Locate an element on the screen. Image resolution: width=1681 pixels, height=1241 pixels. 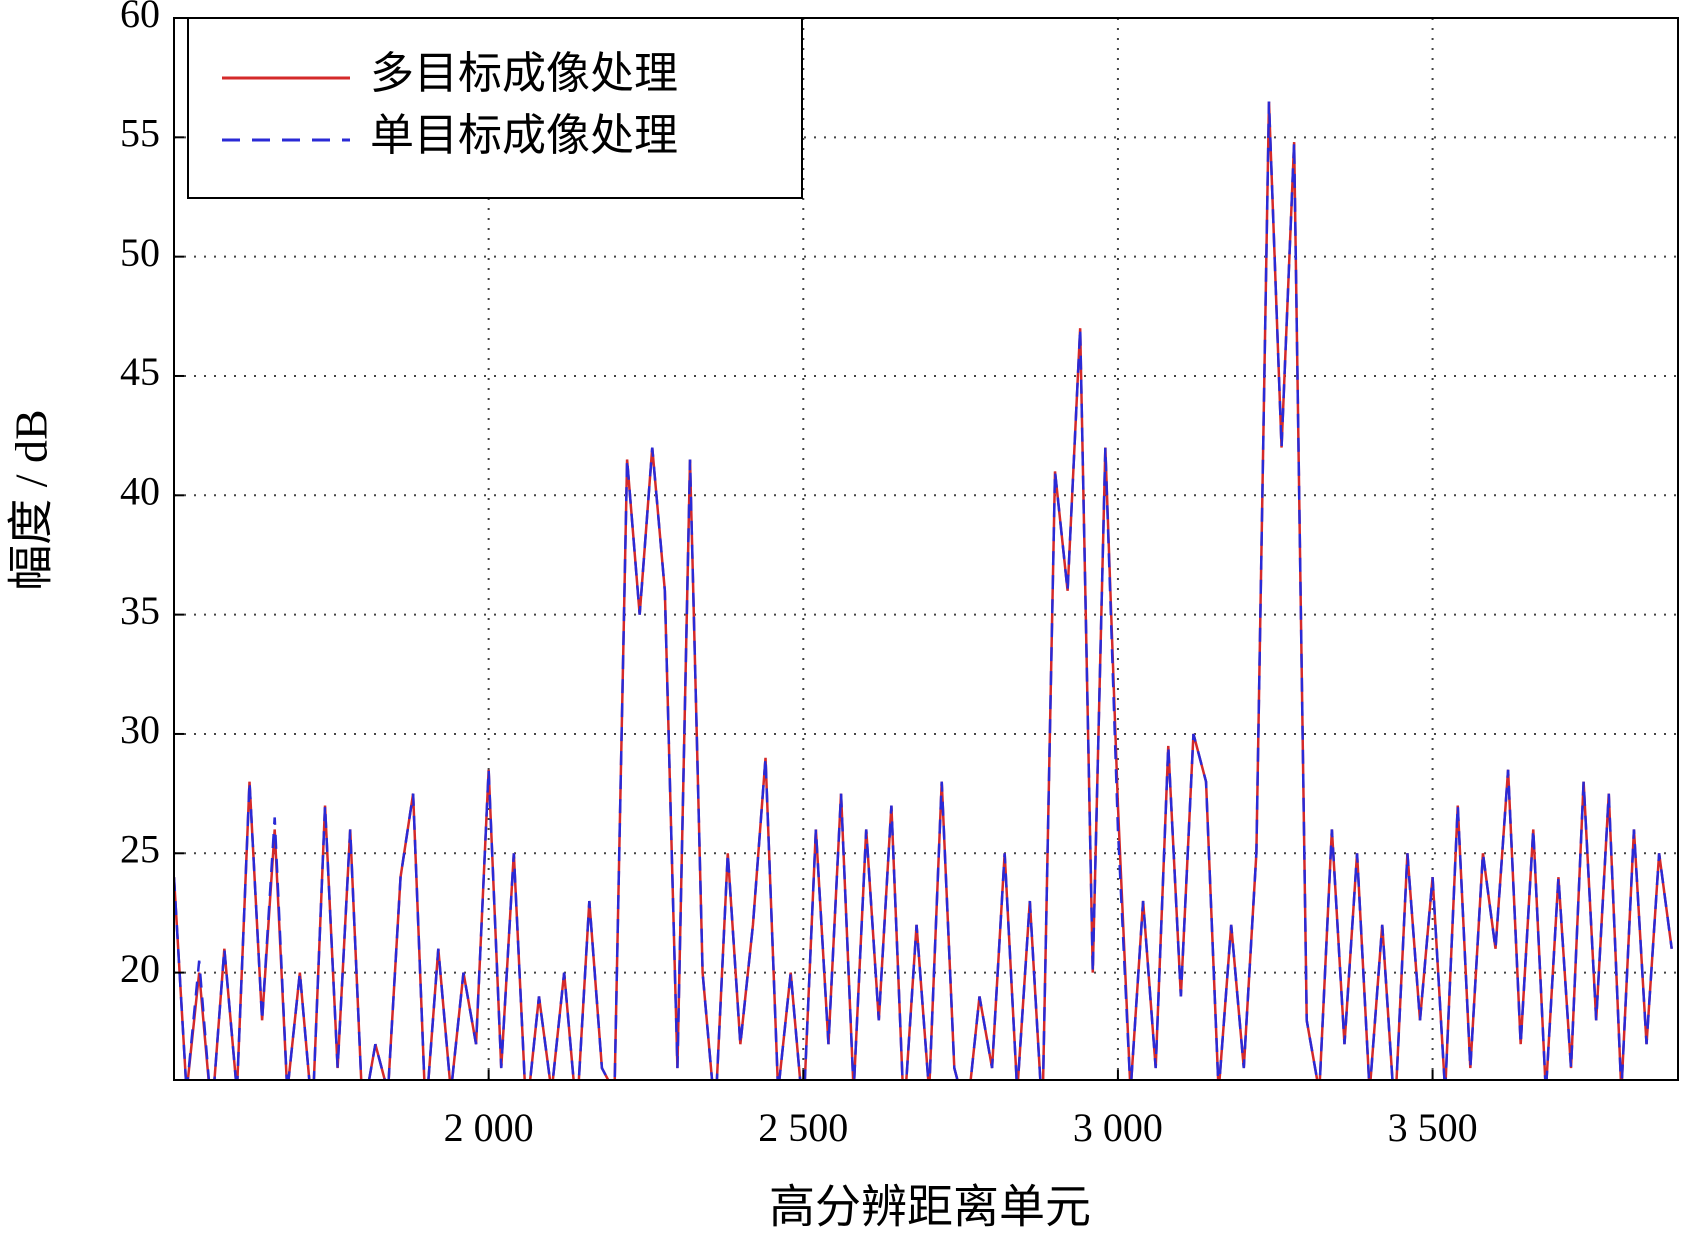
y-tick-label: 20 is located at coordinates (140, 968).